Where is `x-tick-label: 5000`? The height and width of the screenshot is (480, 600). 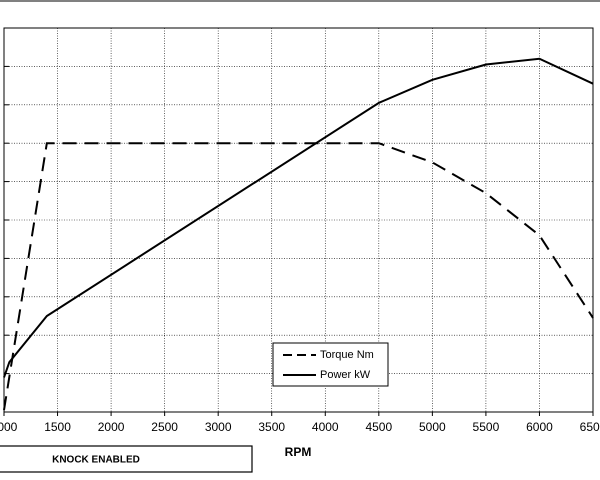
x-tick-label: 5000 is located at coordinates (432, 427).